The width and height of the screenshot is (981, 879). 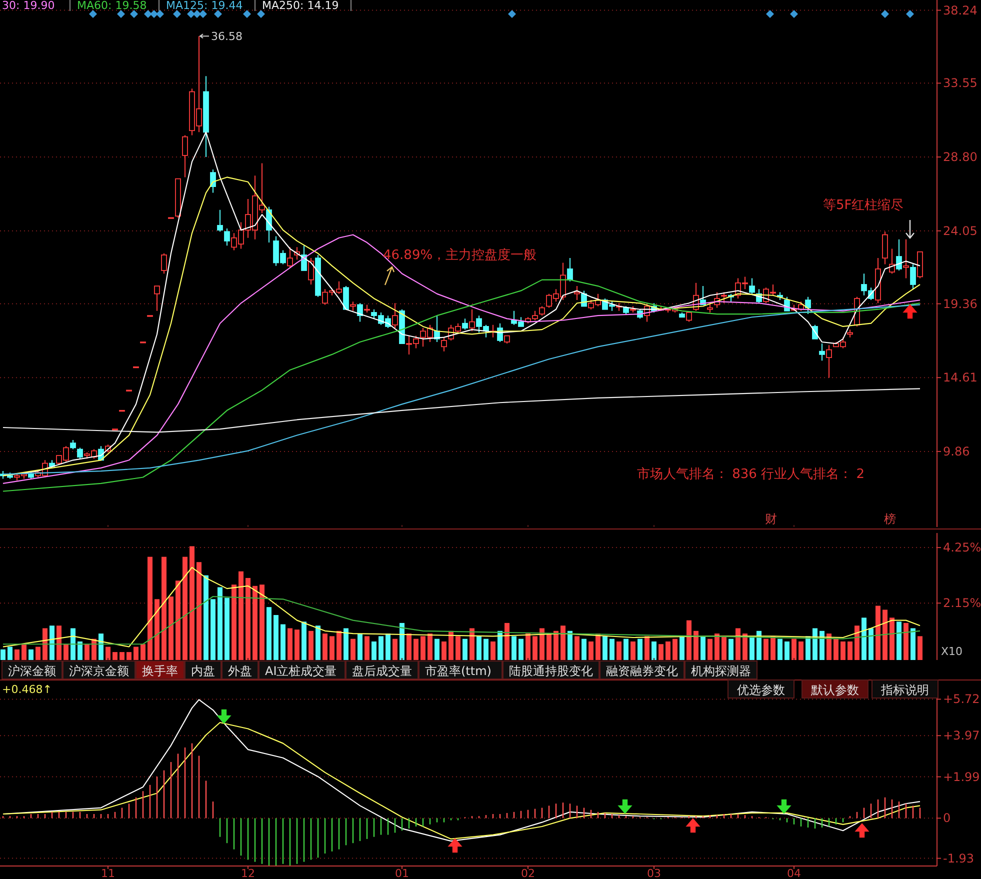 What do you see at coordinates (112, 6) in the screenshot?
I see `text: MA60: 19.58` at bounding box center [112, 6].